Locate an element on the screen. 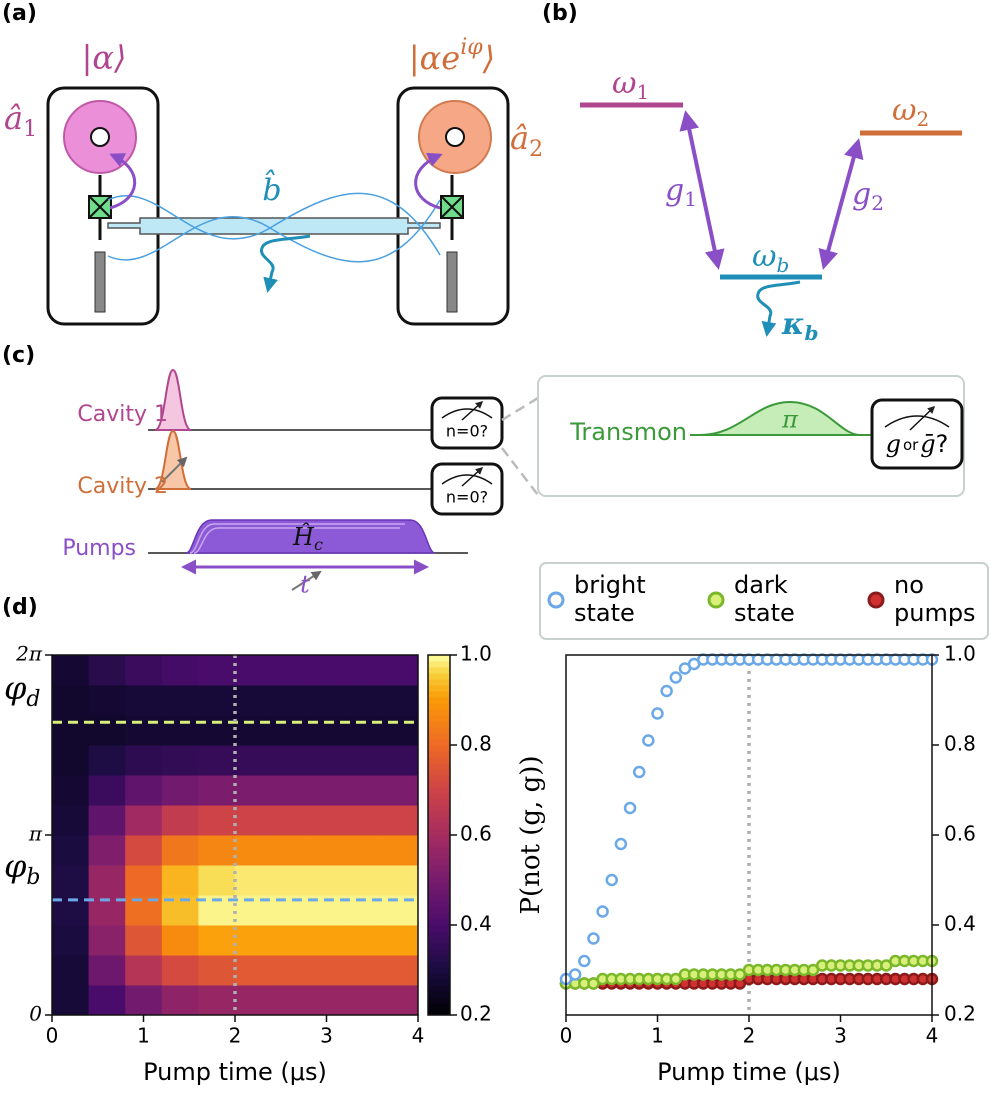 This screenshot has height=1107, width=996. bus-label: b̂ is located at coordinates (271, 188).